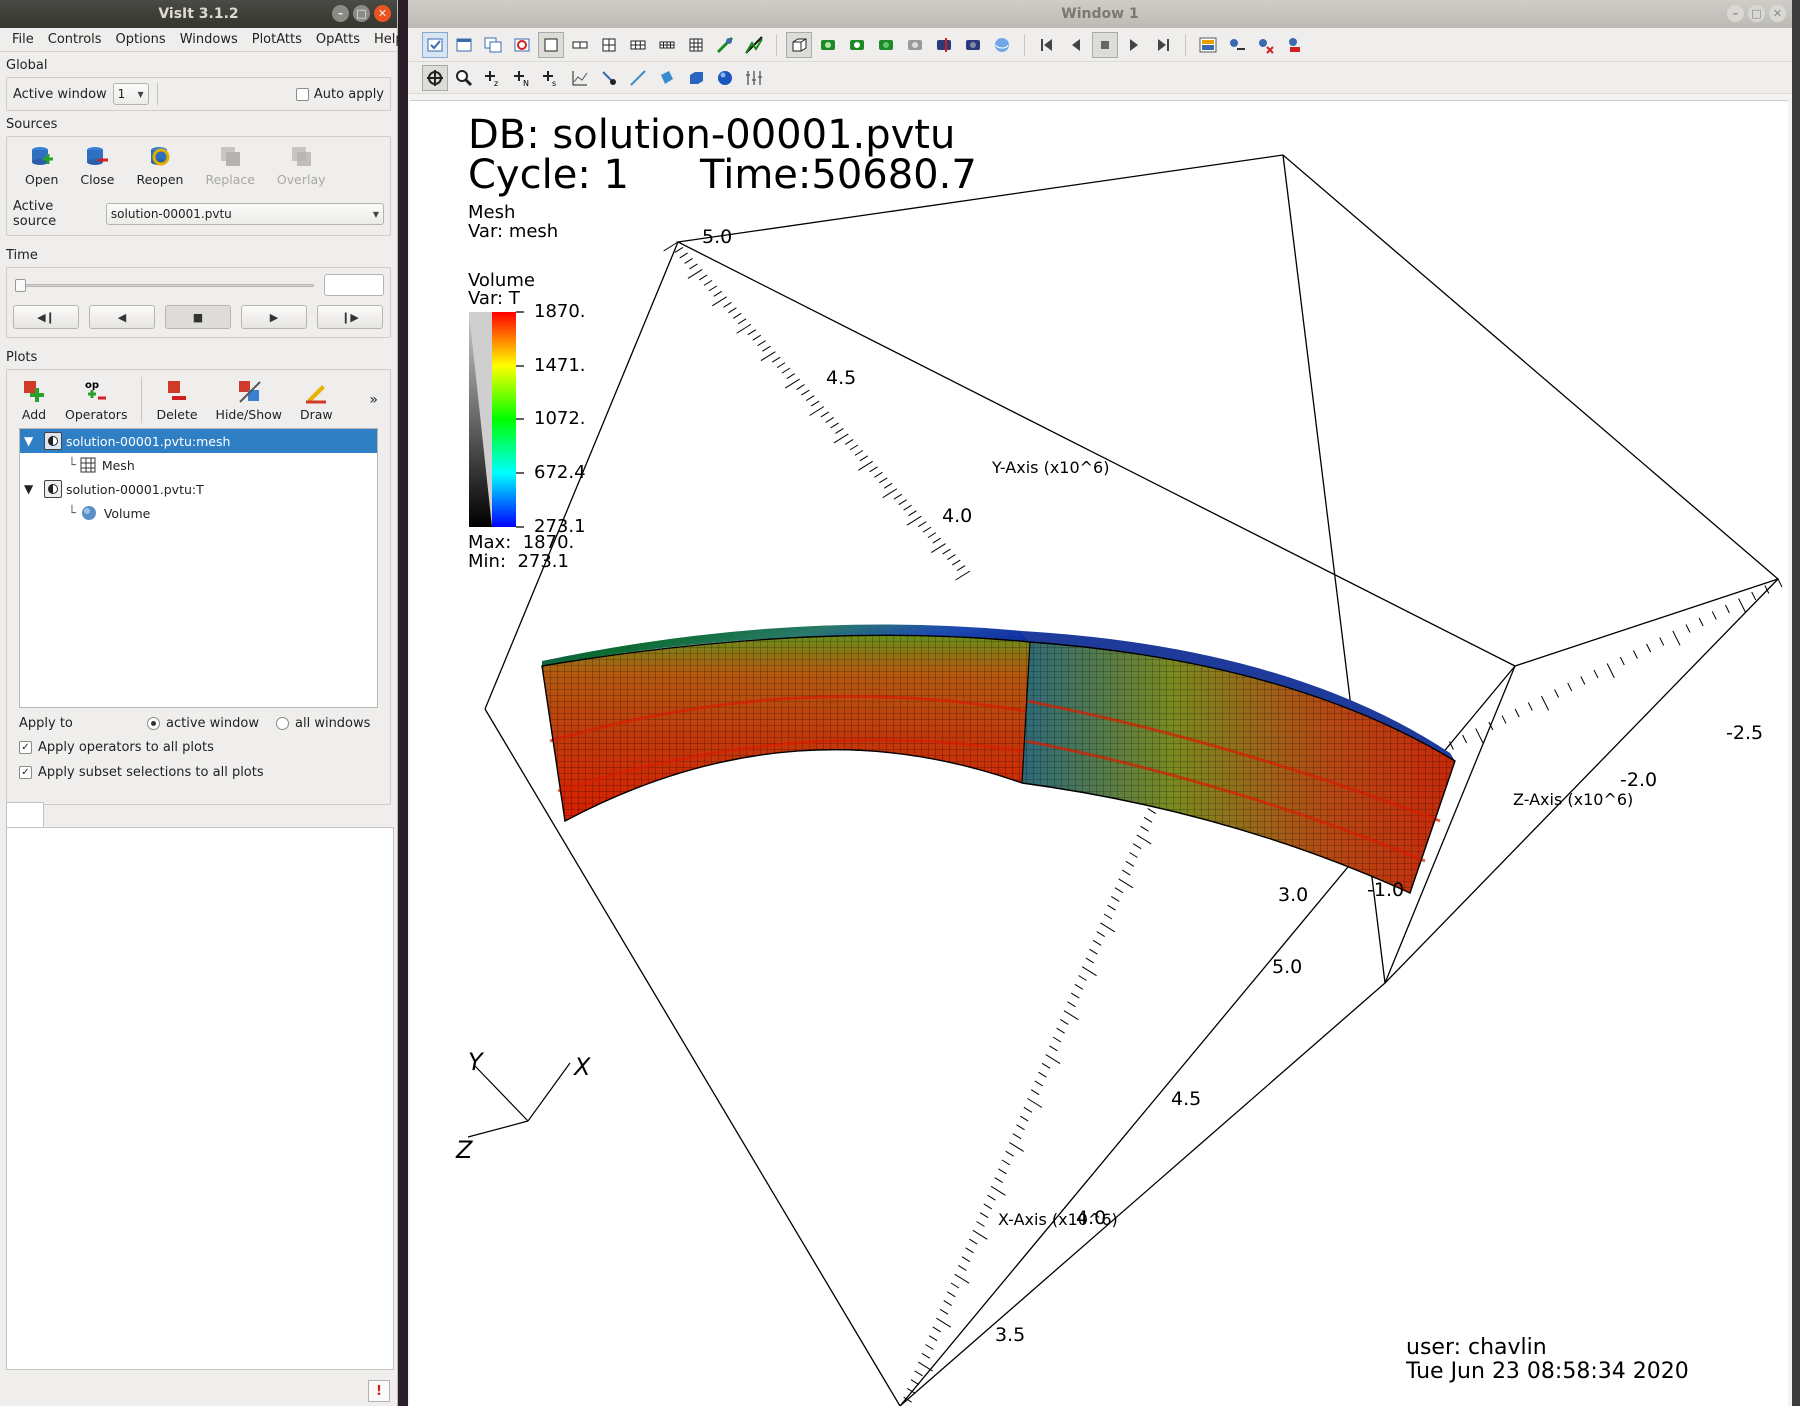 This screenshot has width=1800, height=1406. Describe the element at coordinates (164, 285) in the screenshot. I see `time-slider` at that location.